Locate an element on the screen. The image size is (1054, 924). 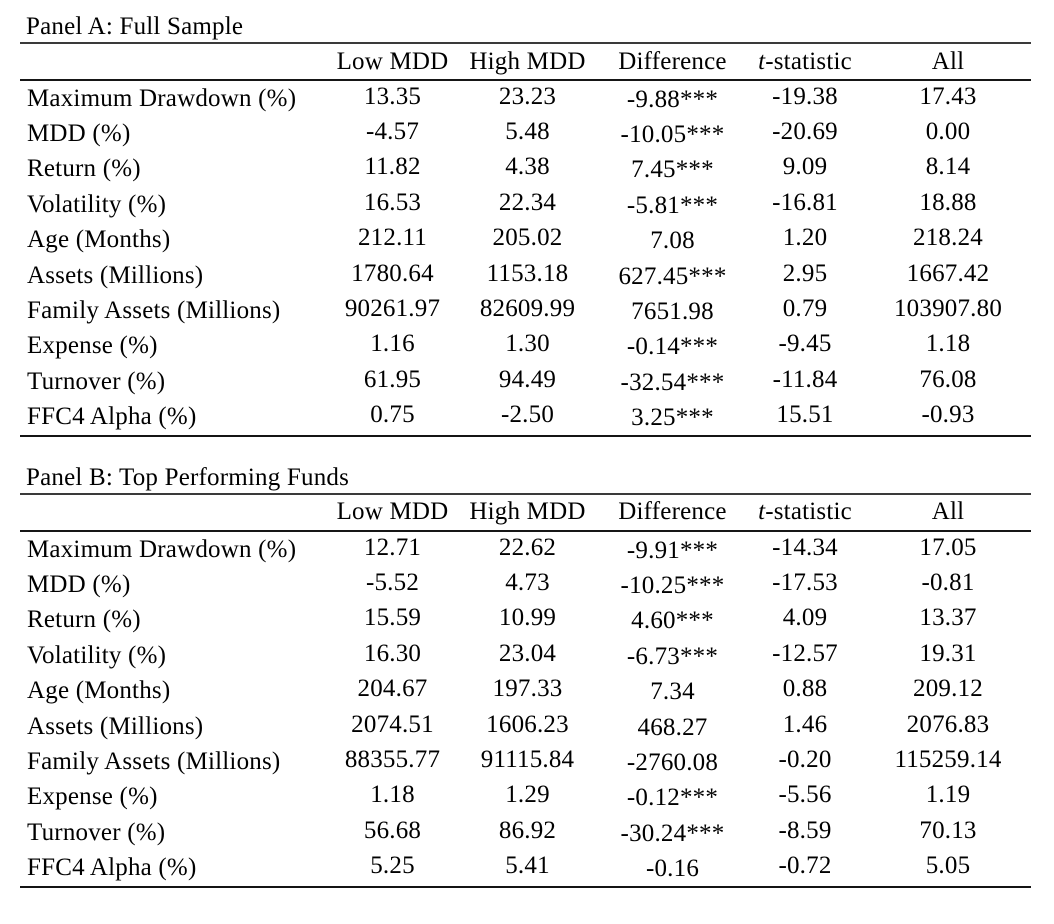
cell-value: 15.51 is located at coordinates (805, 415).